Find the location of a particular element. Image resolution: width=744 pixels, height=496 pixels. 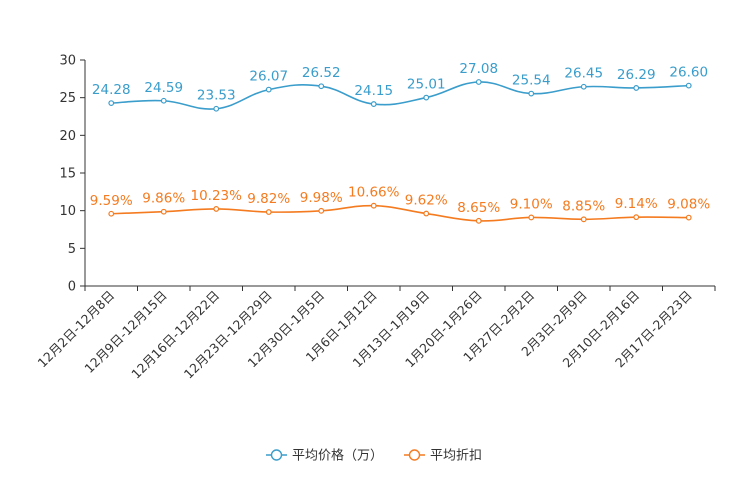

data-label: 10.66% is located at coordinates (374, 193).